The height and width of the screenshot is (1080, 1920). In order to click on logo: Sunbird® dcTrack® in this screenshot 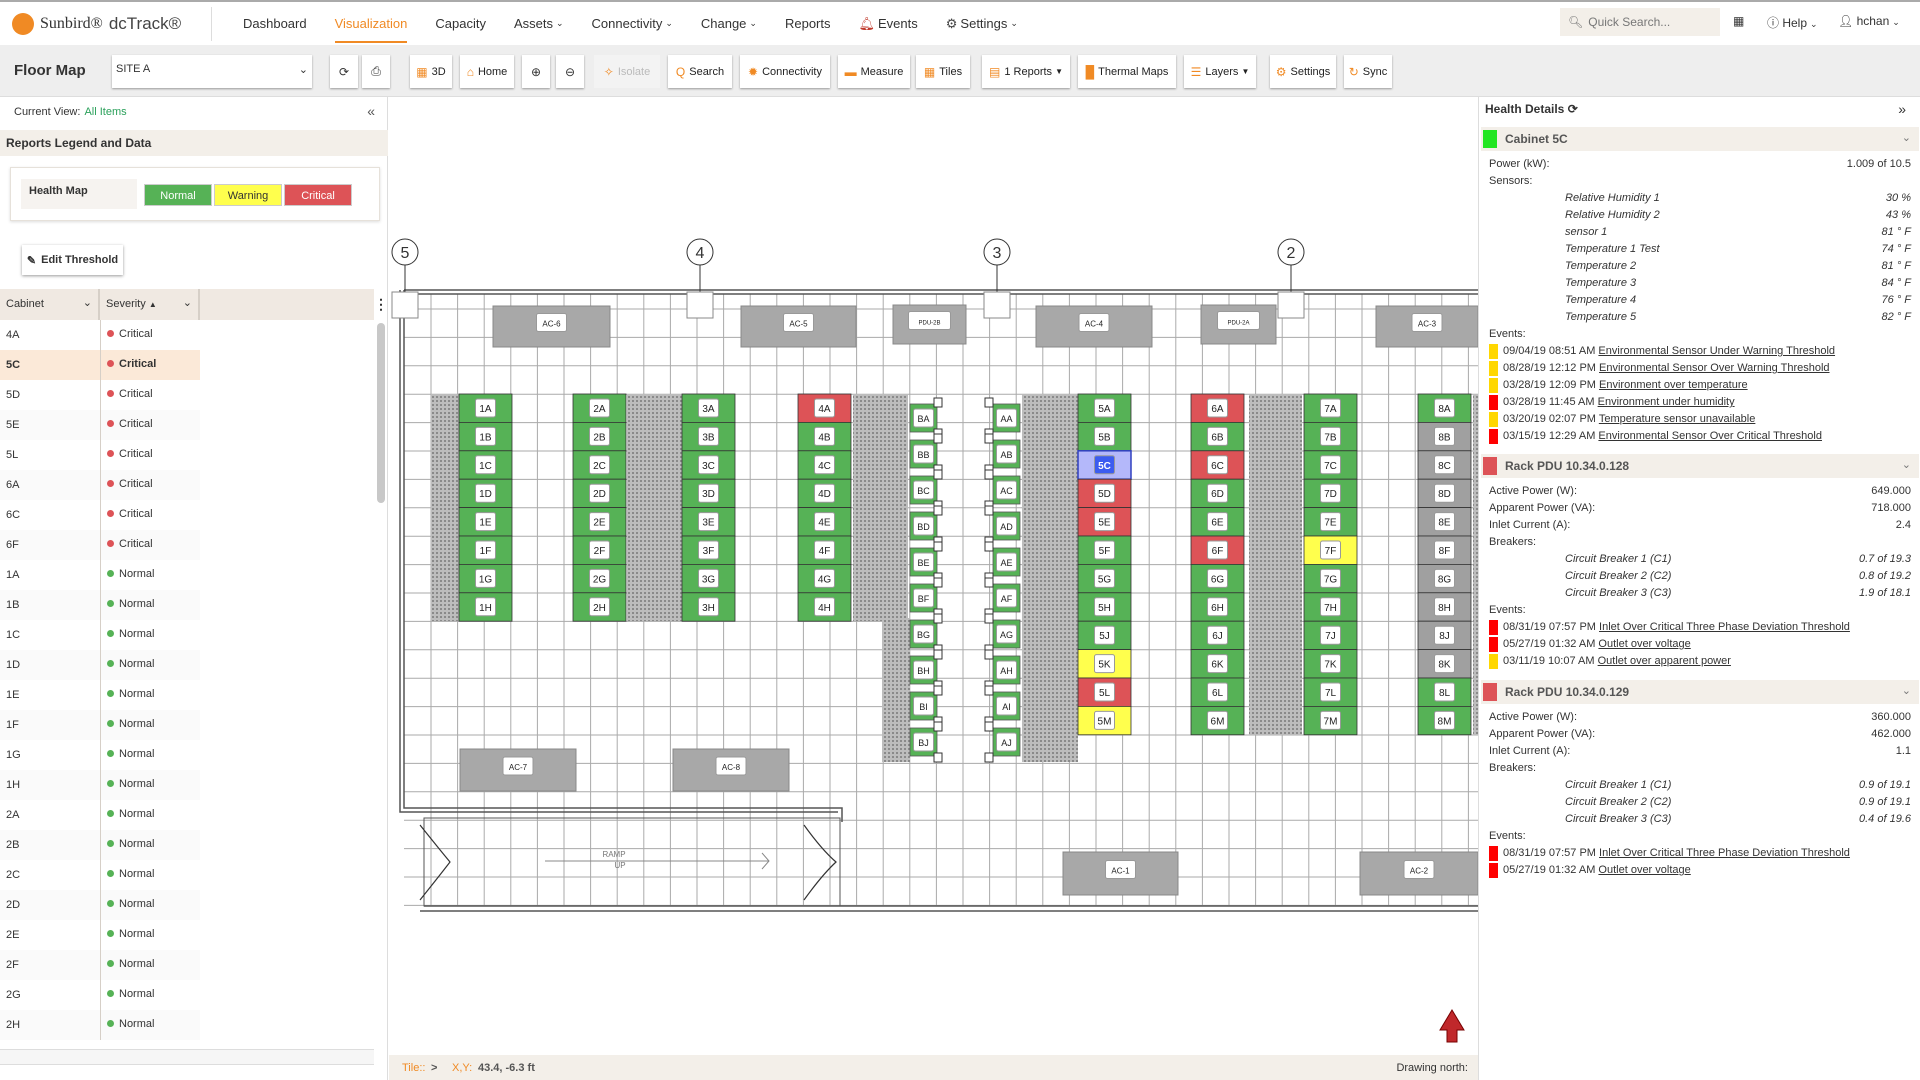, I will do `click(106, 23)`.